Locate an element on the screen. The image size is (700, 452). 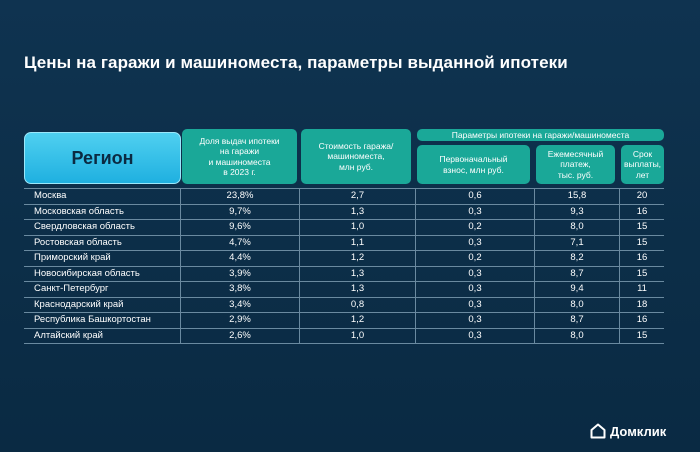
region-cell: Свердловская область is located at coordinates (102, 227).